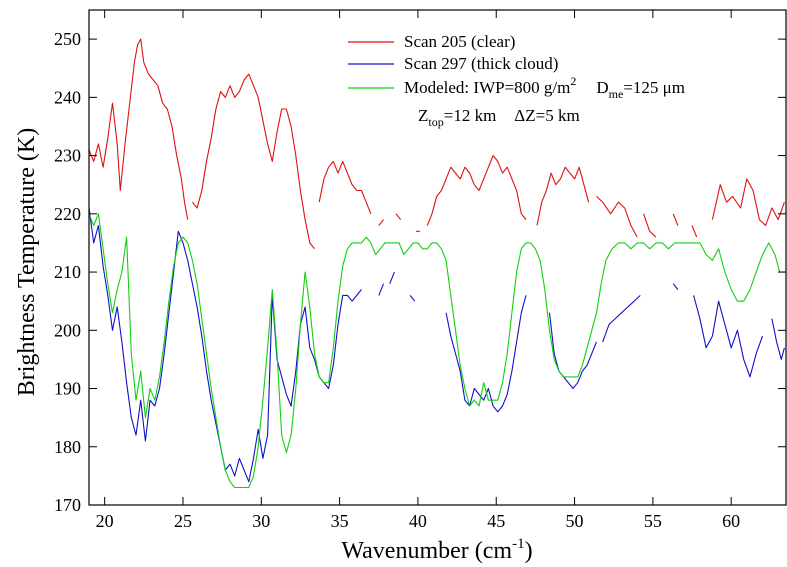  Describe the element at coordinates (436, 550) in the screenshot. I see `x-axis-title: Wavenumber (cm-1)` at that location.